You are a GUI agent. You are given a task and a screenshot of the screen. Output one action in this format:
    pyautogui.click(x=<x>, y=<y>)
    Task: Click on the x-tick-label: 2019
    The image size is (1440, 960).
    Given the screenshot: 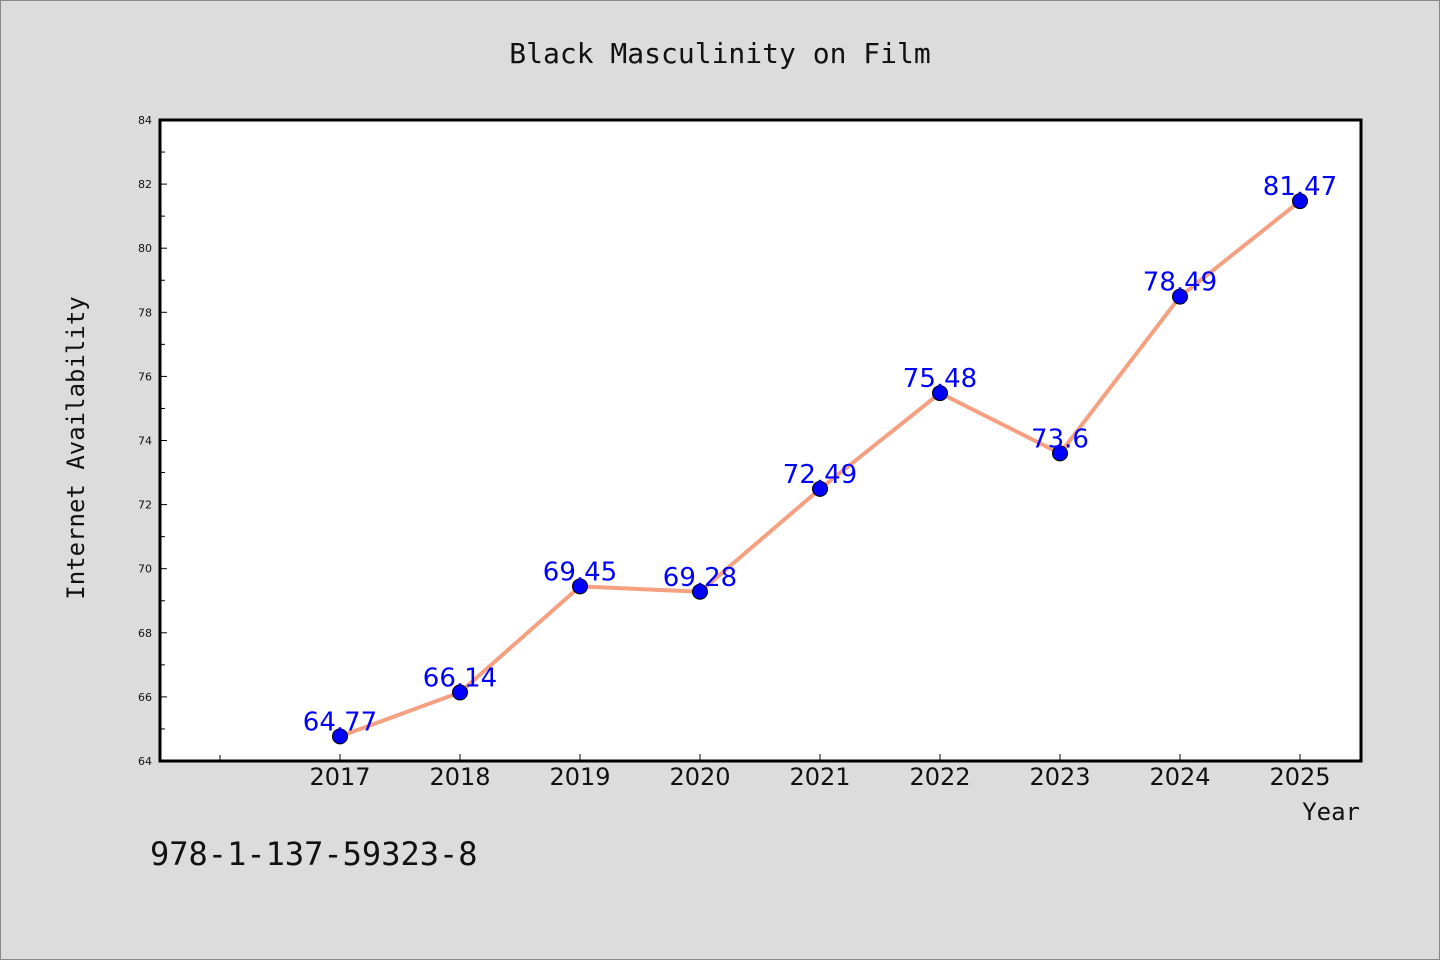 What is the action you would take?
    pyautogui.click(x=579, y=777)
    